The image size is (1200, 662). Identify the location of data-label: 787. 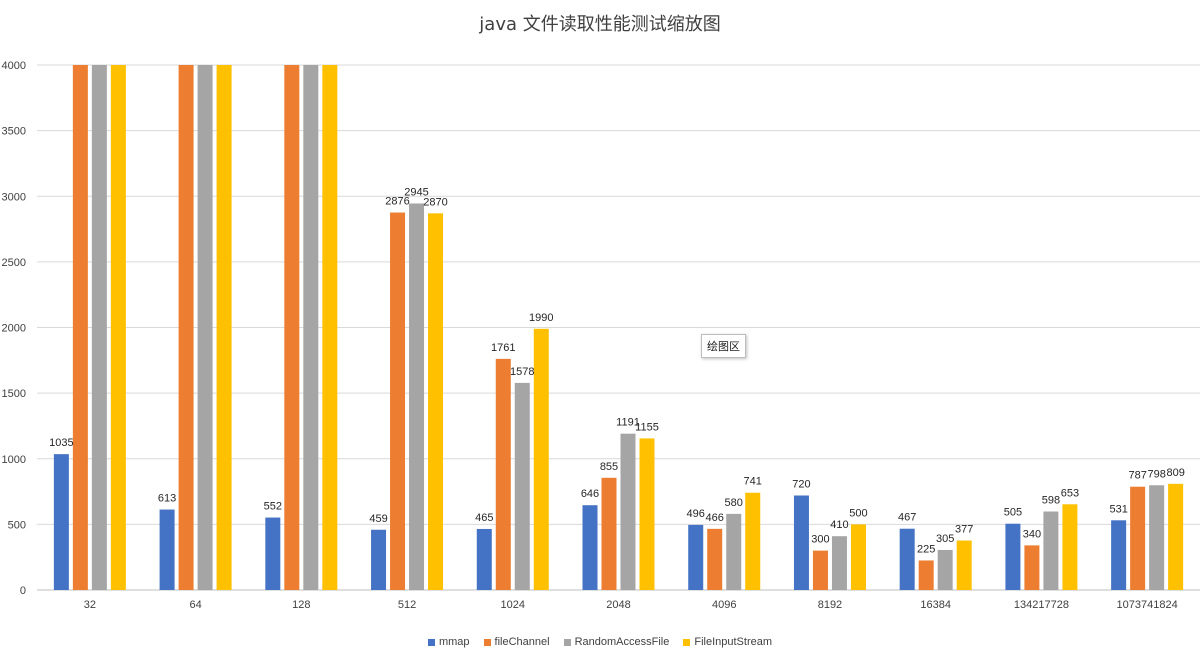
(1137, 476).